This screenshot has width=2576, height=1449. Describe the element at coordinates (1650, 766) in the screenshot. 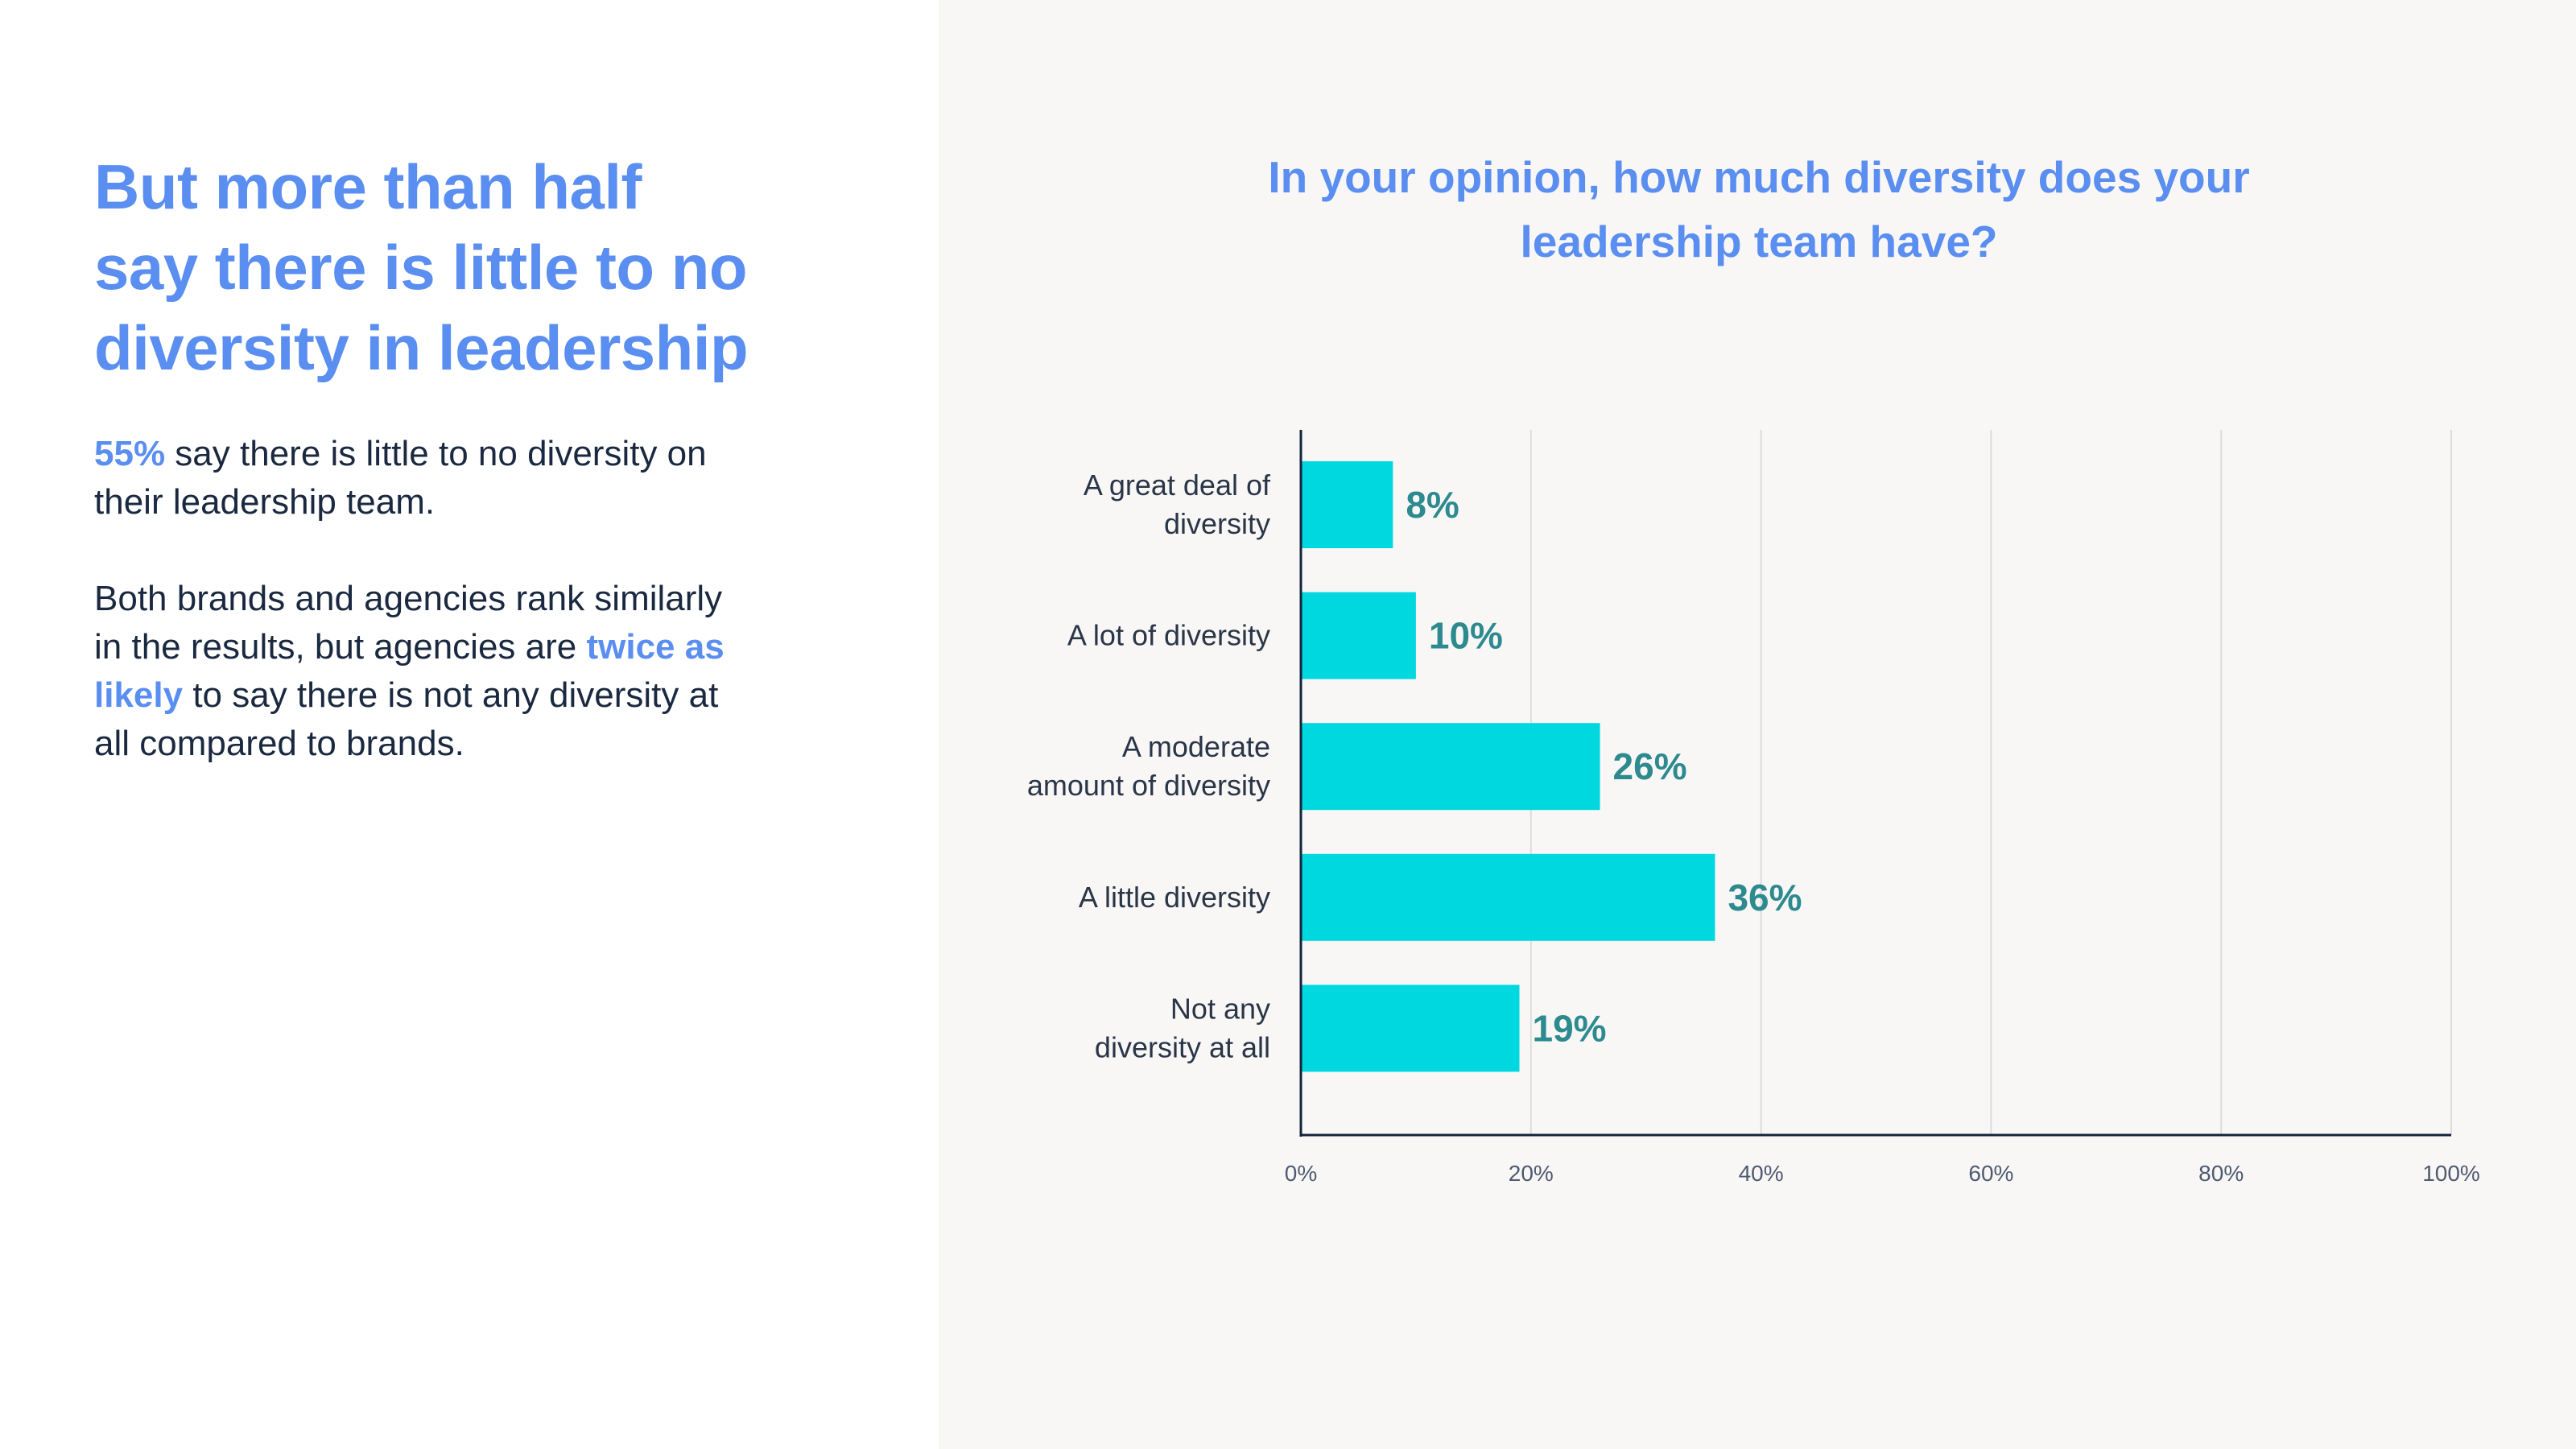

I see `data-label: 26%` at that location.